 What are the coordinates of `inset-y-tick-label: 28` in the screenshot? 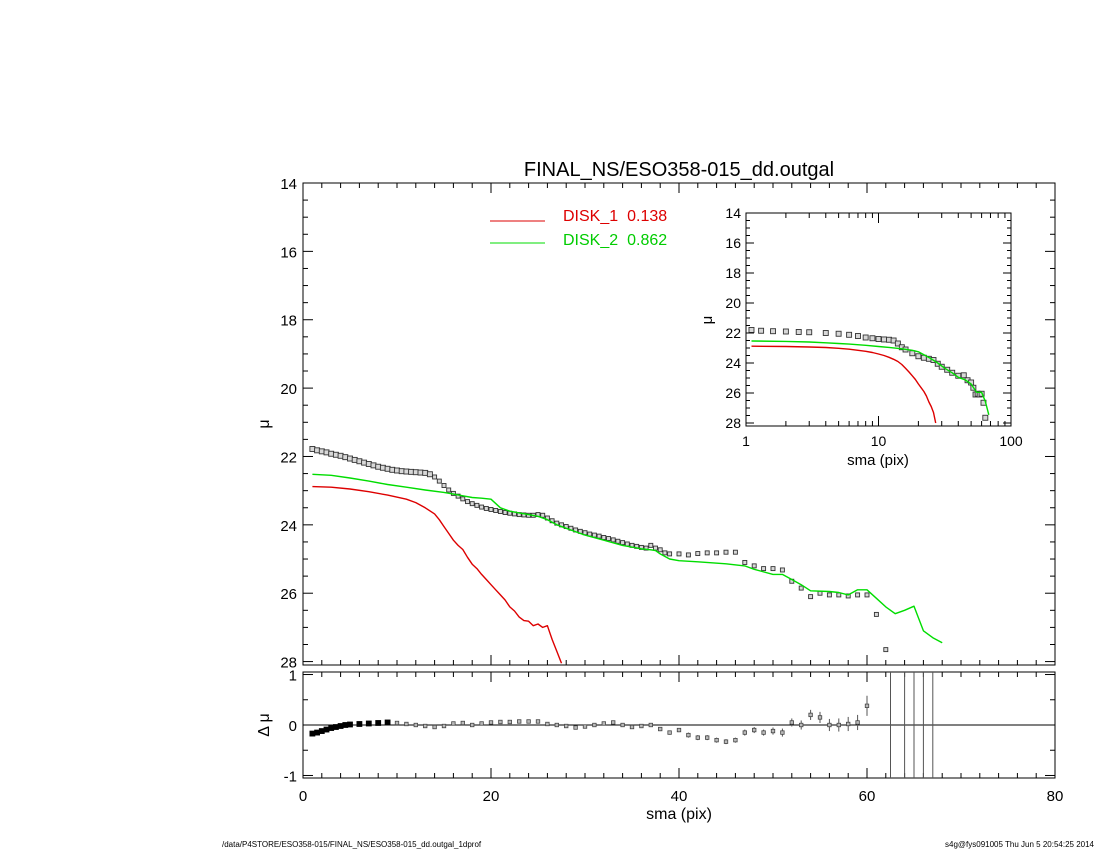 It's located at (733, 423).